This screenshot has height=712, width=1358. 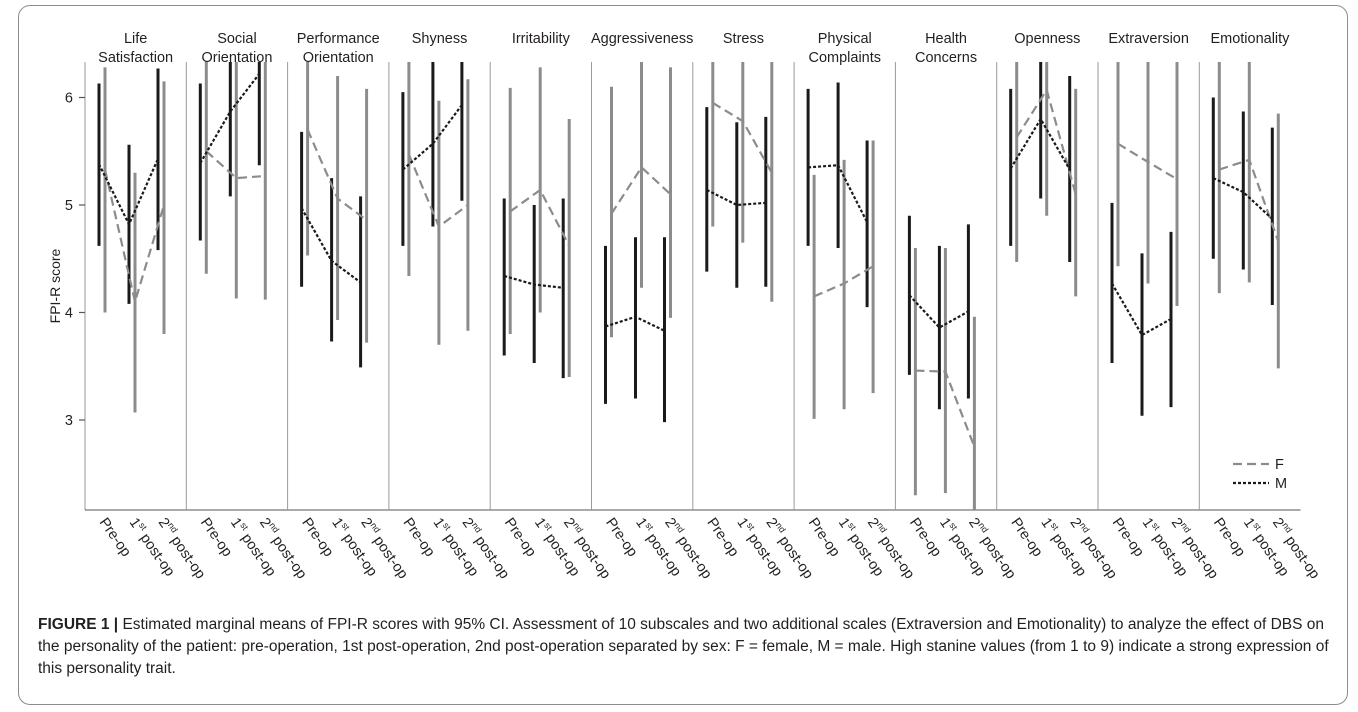 What do you see at coordinates (69, 206) in the screenshot?
I see `y-tick-label: 5` at bounding box center [69, 206].